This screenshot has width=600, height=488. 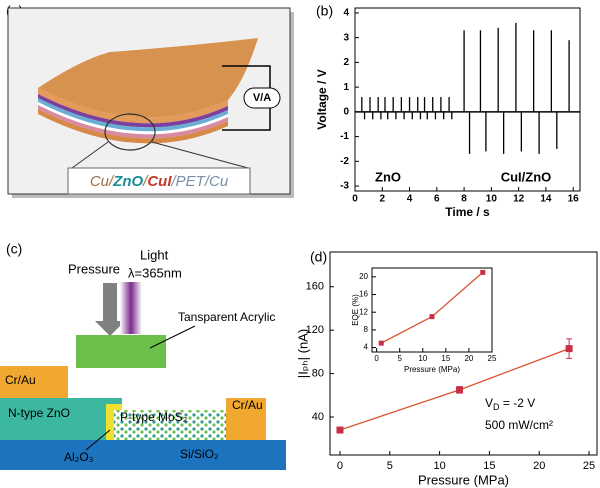 What do you see at coordinates (344, 161) in the screenshot?
I see `y-tick-label: -2` at bounding box center [344, 161].